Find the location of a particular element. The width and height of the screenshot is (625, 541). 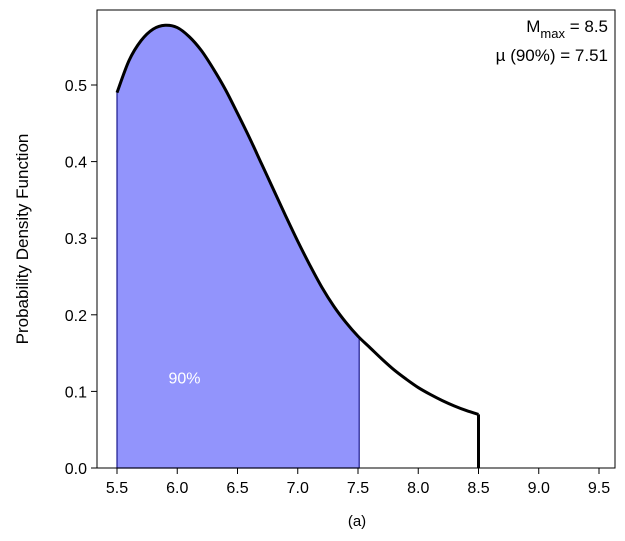

mu-annotation: µ (90%) = 7.51 is located at coordinates (552, 55).